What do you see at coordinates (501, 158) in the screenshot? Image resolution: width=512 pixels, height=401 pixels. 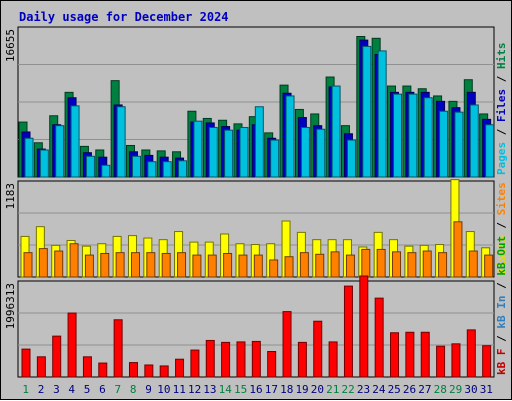 I see `legend-segment: Pages` at bounding box center [501, 158].